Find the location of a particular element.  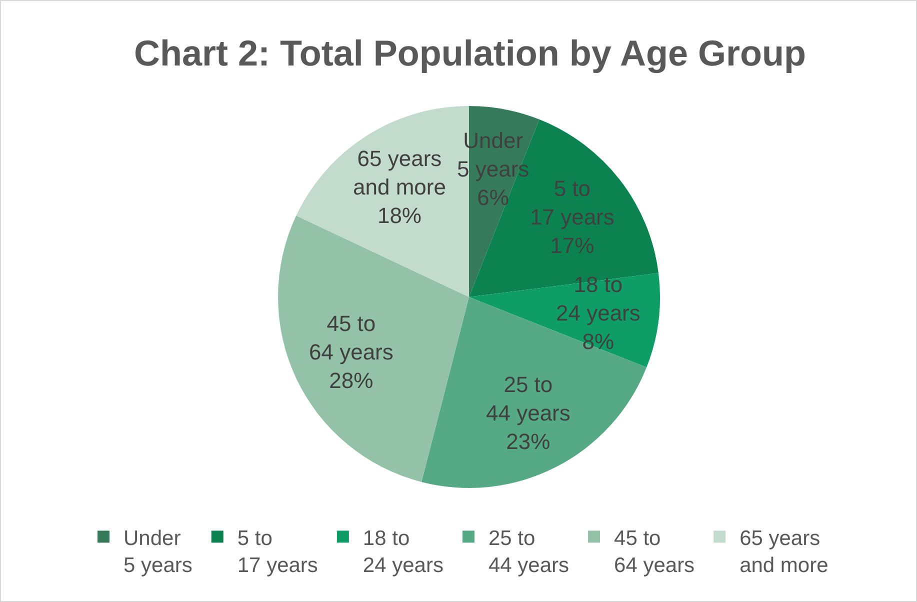

legend-label: 45 to 64 years is located at coordinates (654, 552).